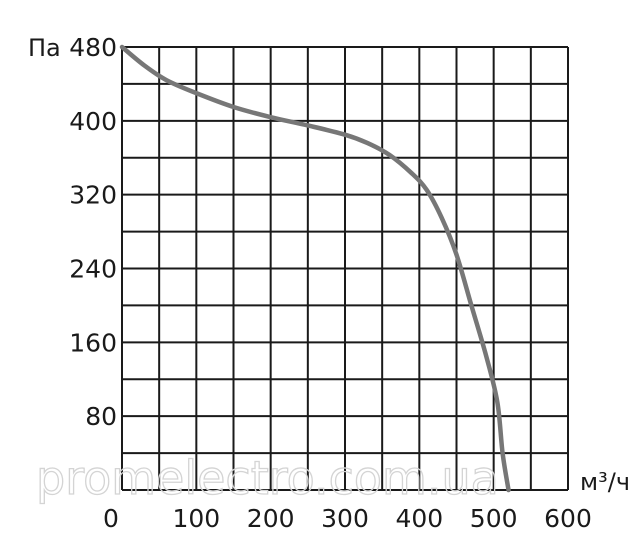 Image resolution: width=640 pixels, height=560 pixels. Describe the element at coordinates (93, 232) in the screenshot. I see `y-tick-labels: 80 160 240 320 400 480` at that location.